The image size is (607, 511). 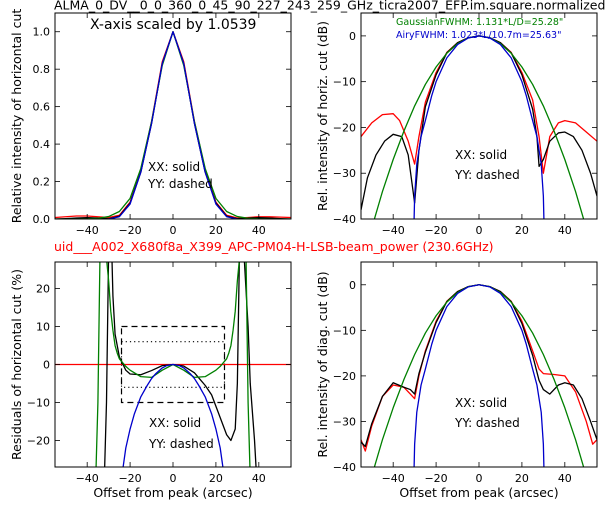 I want to click on annotation-2: YY: dashed, so click(x=180, y=184).